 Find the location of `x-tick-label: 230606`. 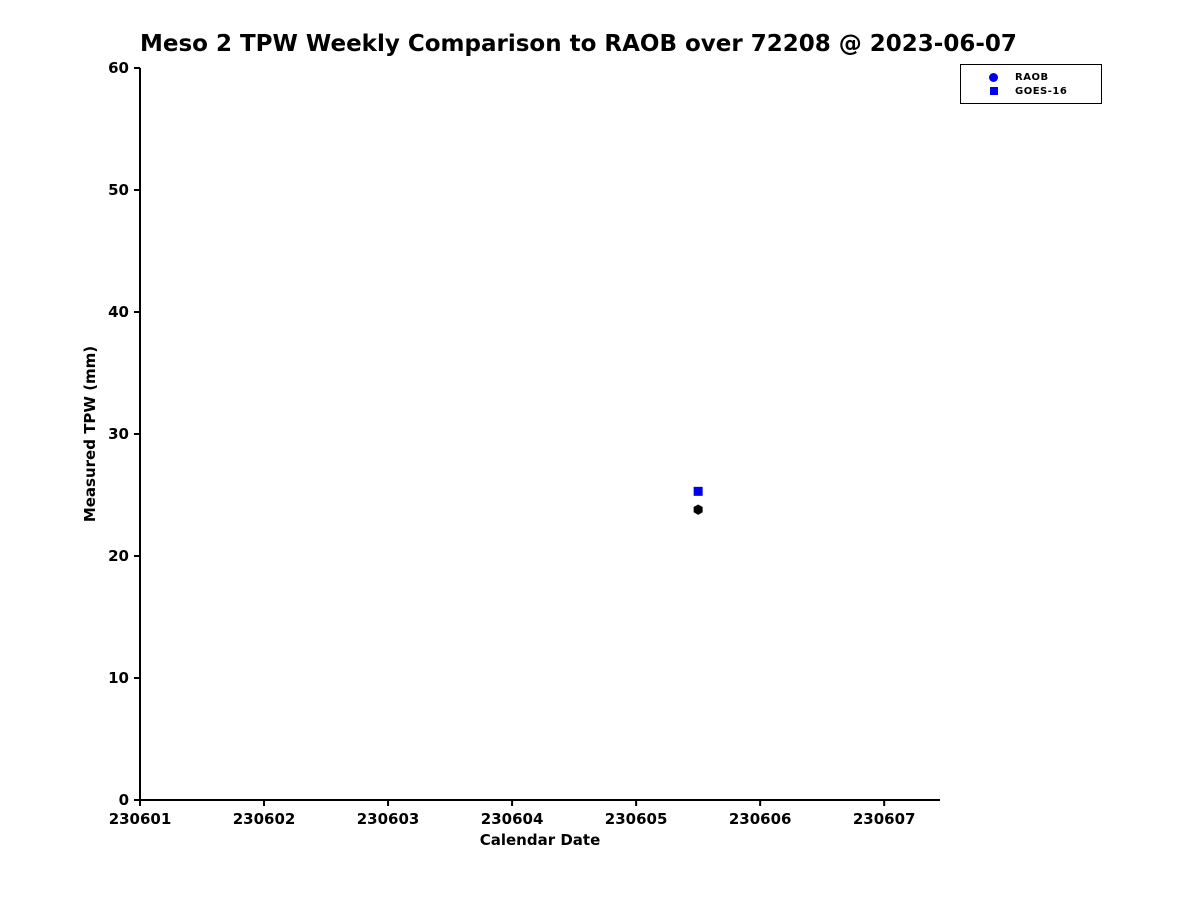

x-tick-label: 230606 is located at coordinates (760, 819).